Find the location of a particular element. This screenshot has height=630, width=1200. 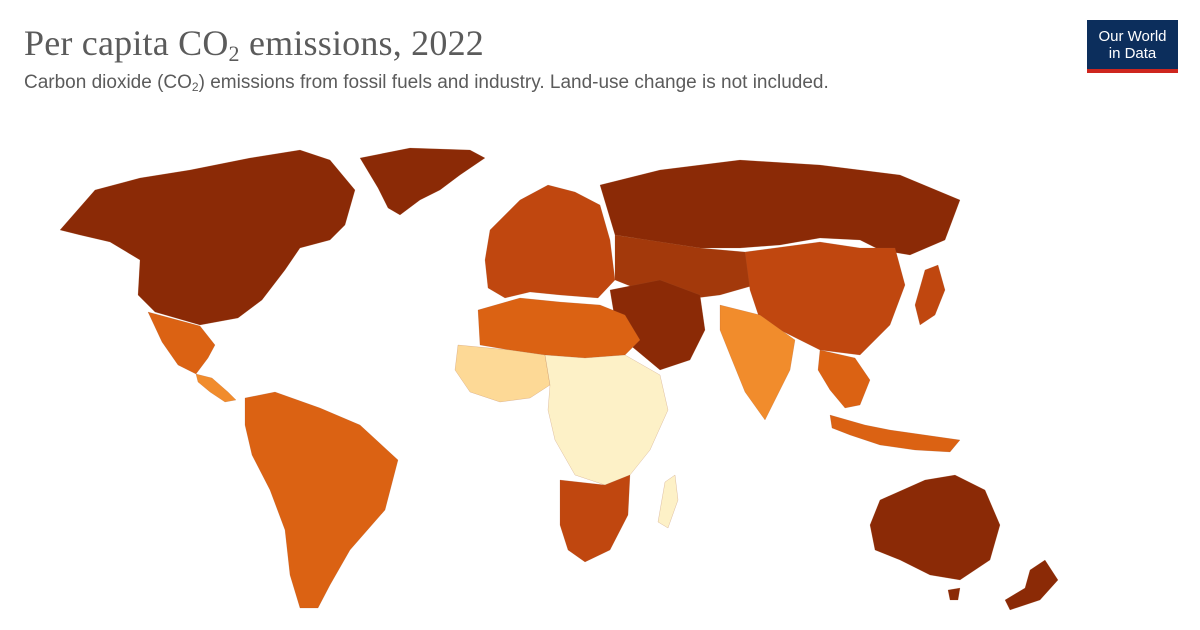

region-central-africa is located at coordinates (606, 420).